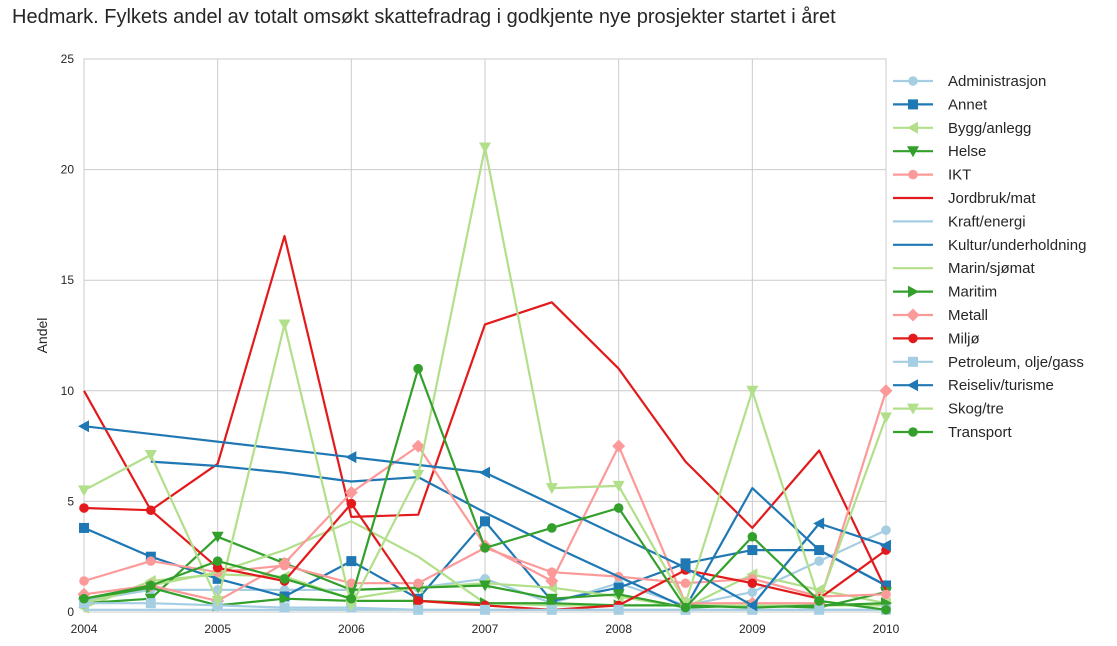  What do you see at coordinates (980, 432) in the screenshot?
I see `legend-label: Transport` at bounding box center [980, 432].